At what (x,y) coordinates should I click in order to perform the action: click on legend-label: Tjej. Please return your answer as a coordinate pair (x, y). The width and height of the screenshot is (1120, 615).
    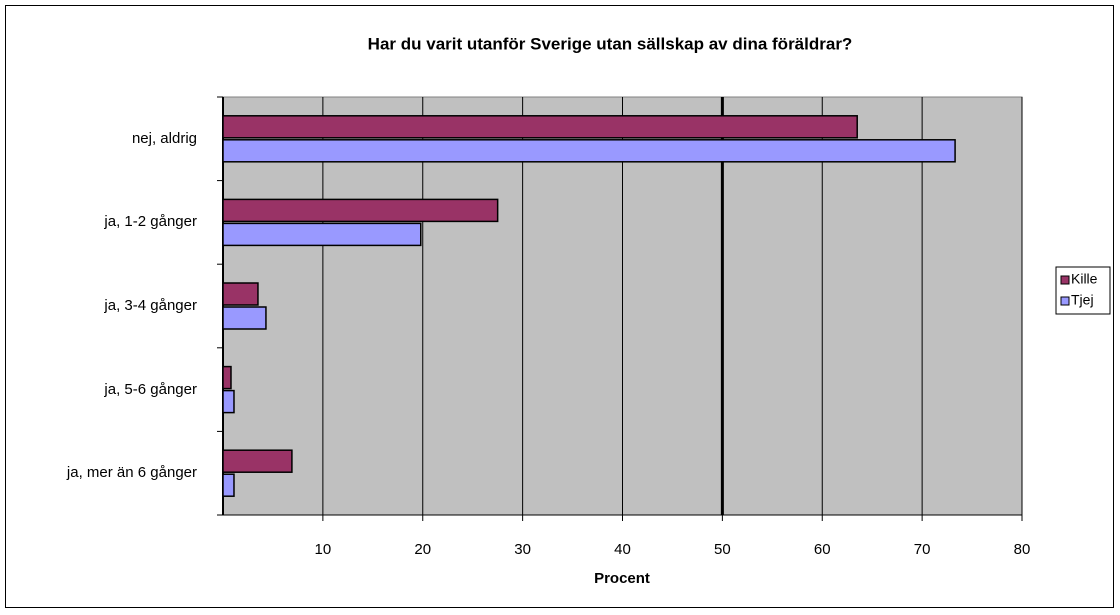
    Looking at the image, I should click on (1082, 300).